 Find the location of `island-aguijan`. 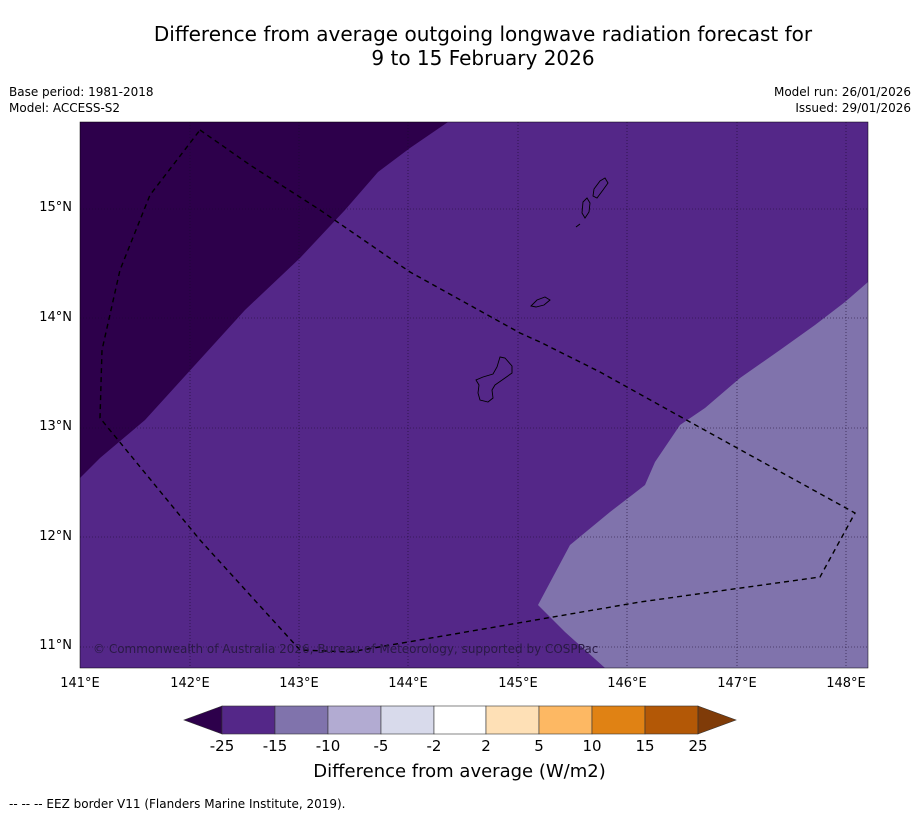

island-aguijan is located at coordinates (578, 225).